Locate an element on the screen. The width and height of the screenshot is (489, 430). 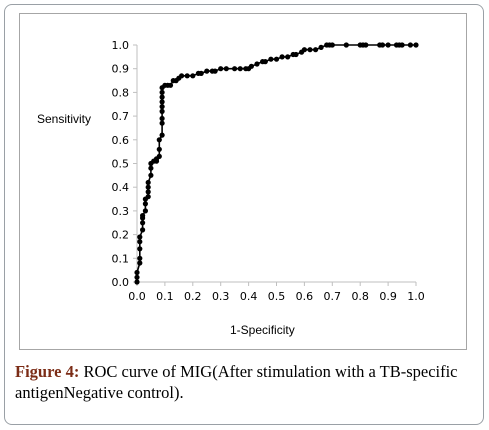
x-tick-label: 0.4 is located at coordinates (249, 296).